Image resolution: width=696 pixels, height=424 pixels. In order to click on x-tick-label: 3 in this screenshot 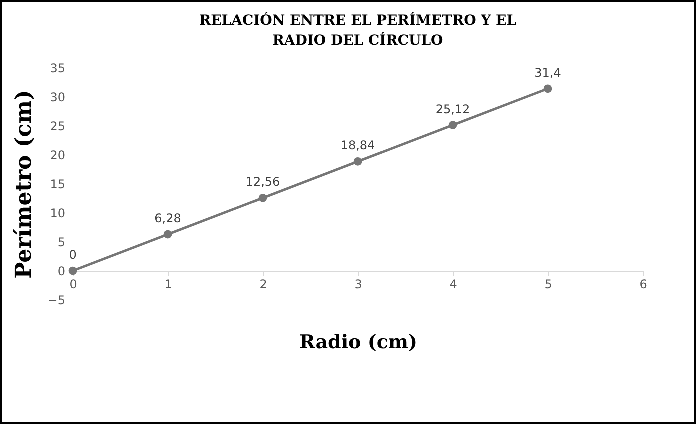, I will do `click(358, 285)`.